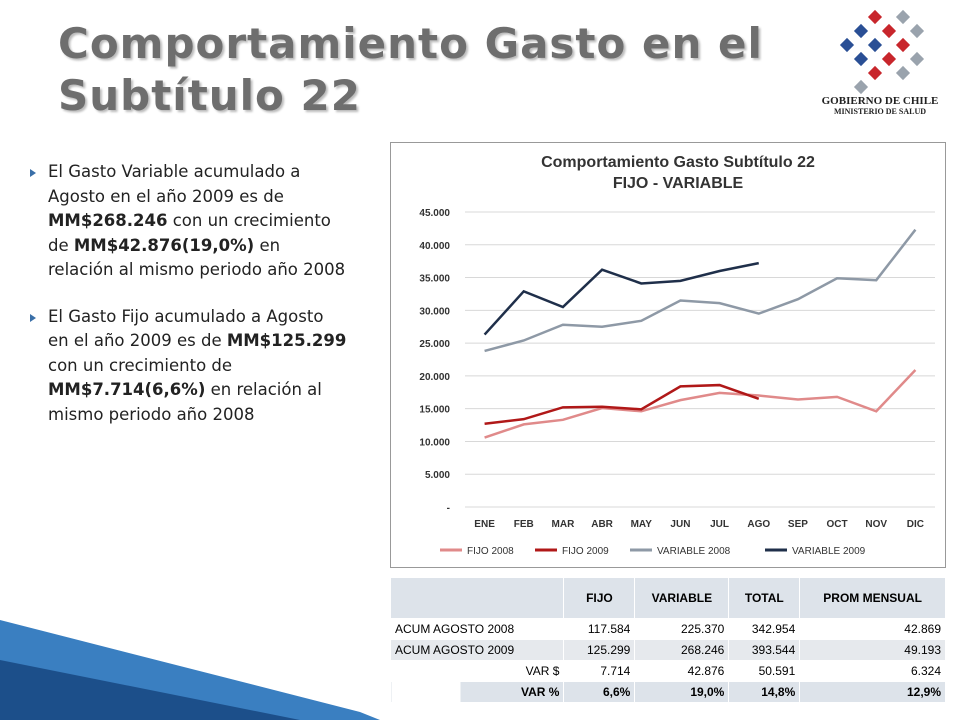 Image resolution: width=960 pixels, height=720 pixels. Describe the element at coordinates (448, 508) in the screenshot. I see `y-tick-label: -` at that location.